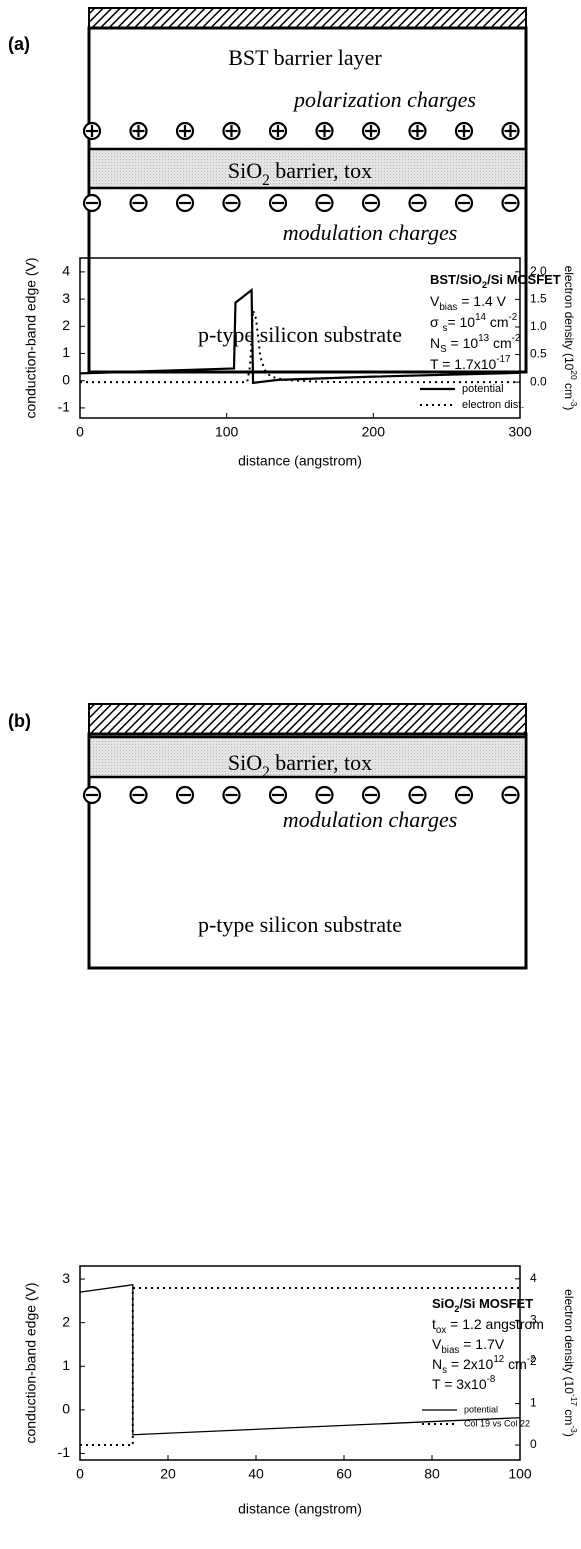 The width and height of the screenshot is (581, 1549). I want to click on x-tick-label: 200, so click(374, 432).